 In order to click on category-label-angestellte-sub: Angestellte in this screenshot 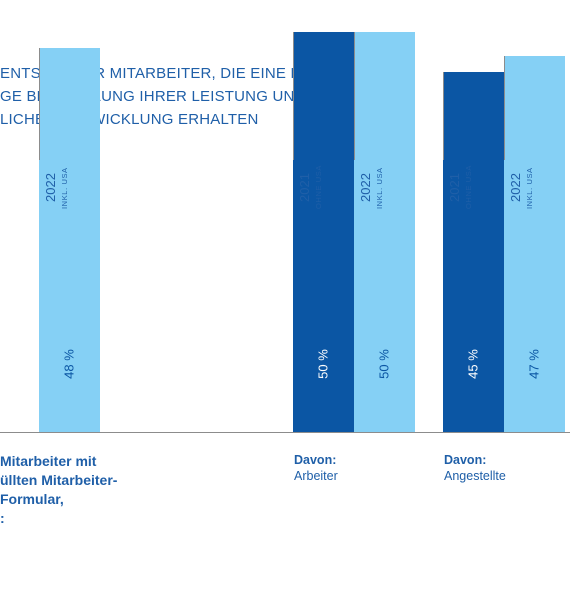, I will do `click(475, 476)`.